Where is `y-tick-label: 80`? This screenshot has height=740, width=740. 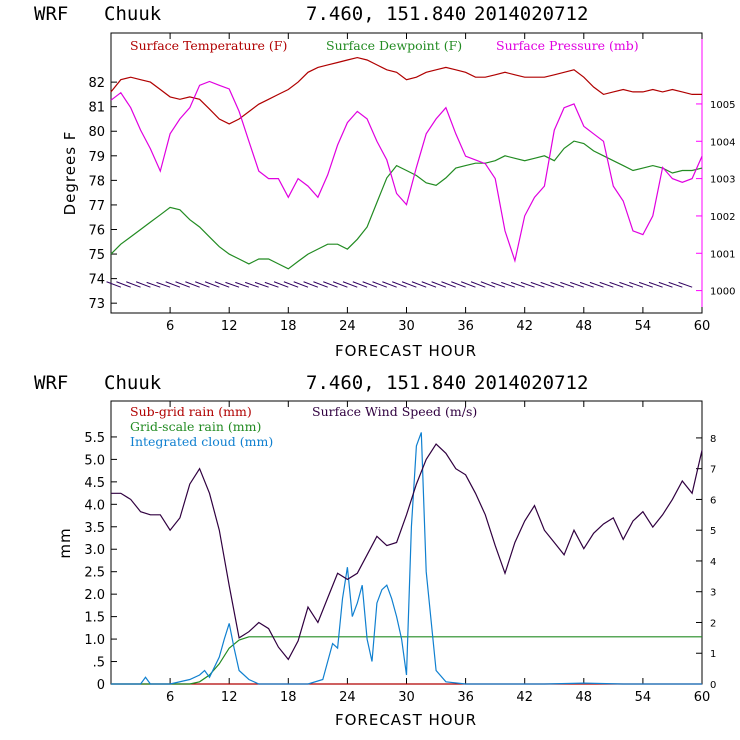 y-tick-label: 80 is located at coordinates (96, 132).